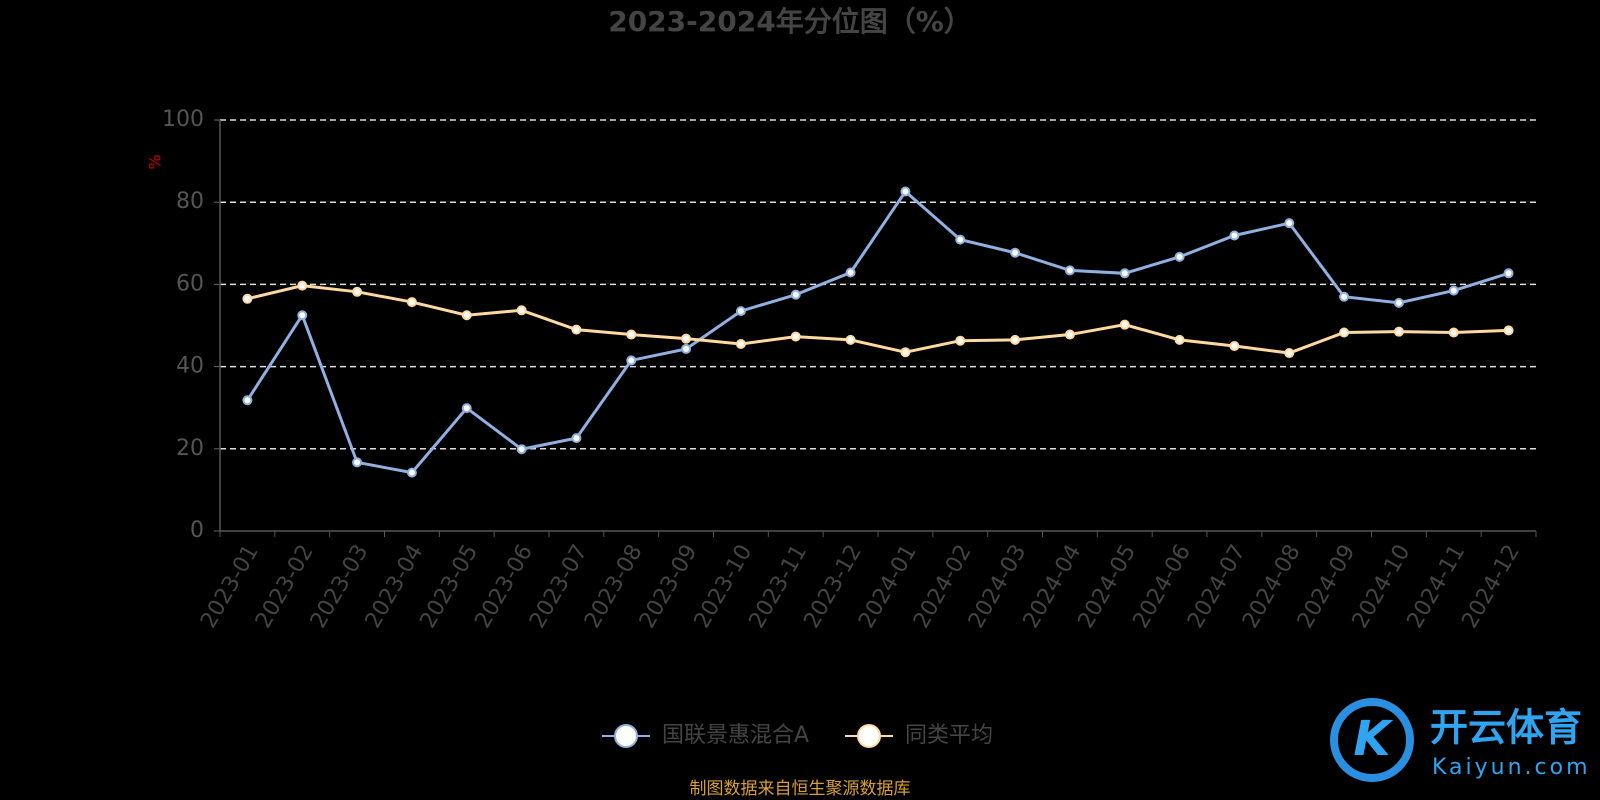  Describe the element at coordinates (183, 119) in the screenshot. I see `y-tick-label: 100` at that location.